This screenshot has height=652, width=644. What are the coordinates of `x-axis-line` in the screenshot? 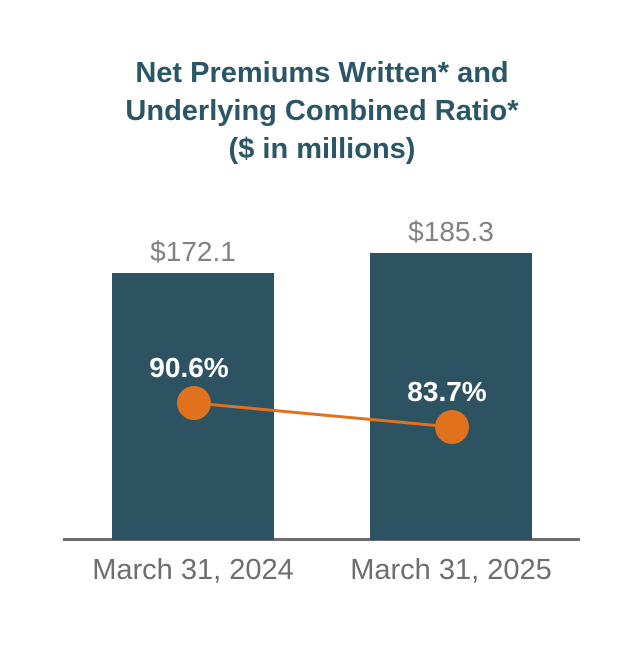 It's located at (321, 539).